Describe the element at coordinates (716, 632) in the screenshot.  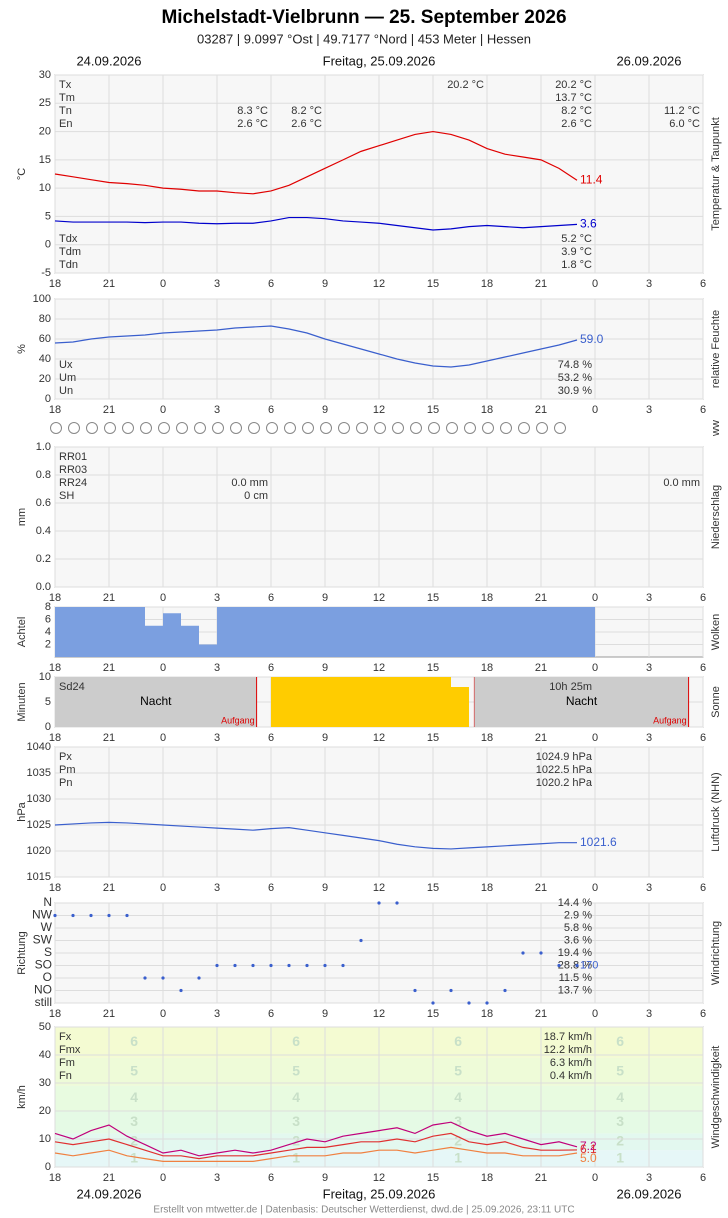
I see `right-axis-label: Wolken` at that location.